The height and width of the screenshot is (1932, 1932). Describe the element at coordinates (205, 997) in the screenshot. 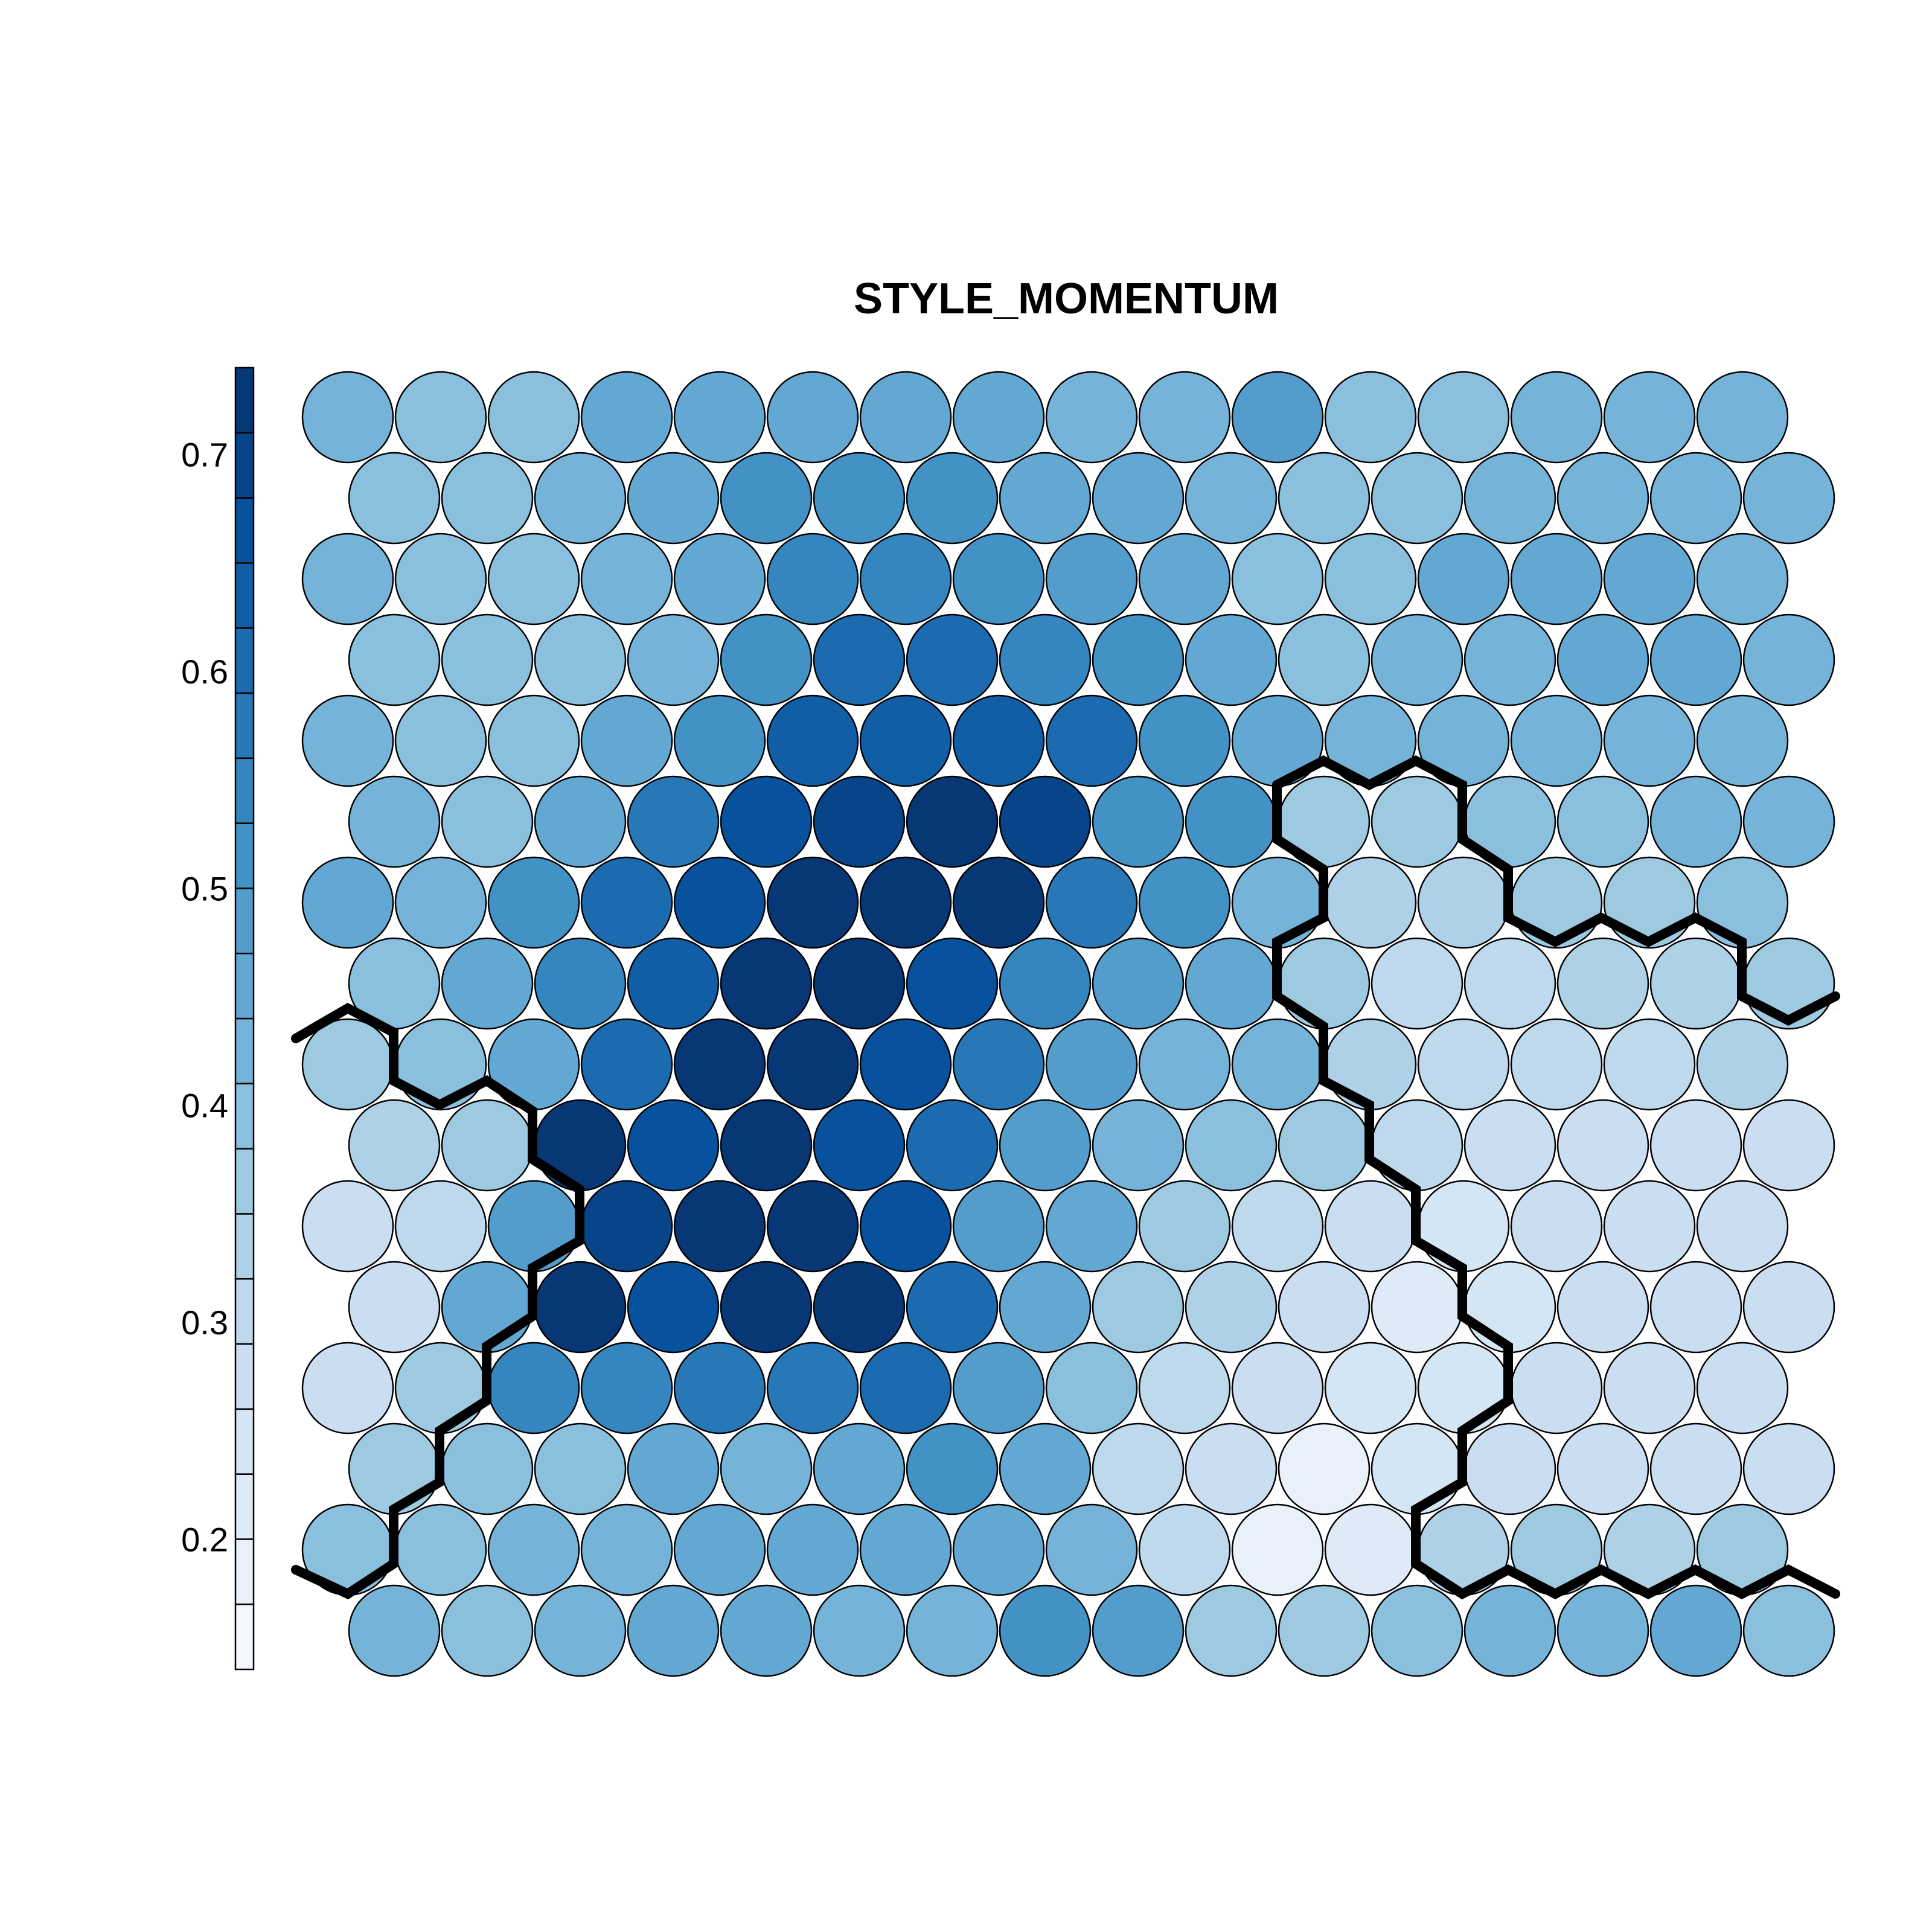

I see `legend-ticks: 0.2 0.3 0.4 0.5 0.6 0.7` at that location.